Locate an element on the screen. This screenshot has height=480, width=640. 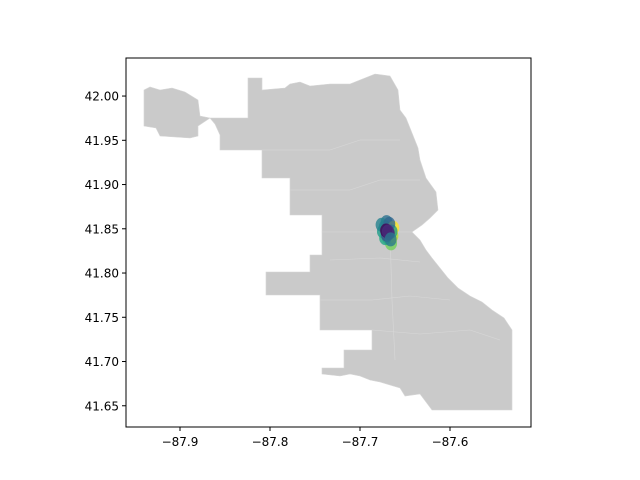
scatter-point is located at coordinates (390, 239).